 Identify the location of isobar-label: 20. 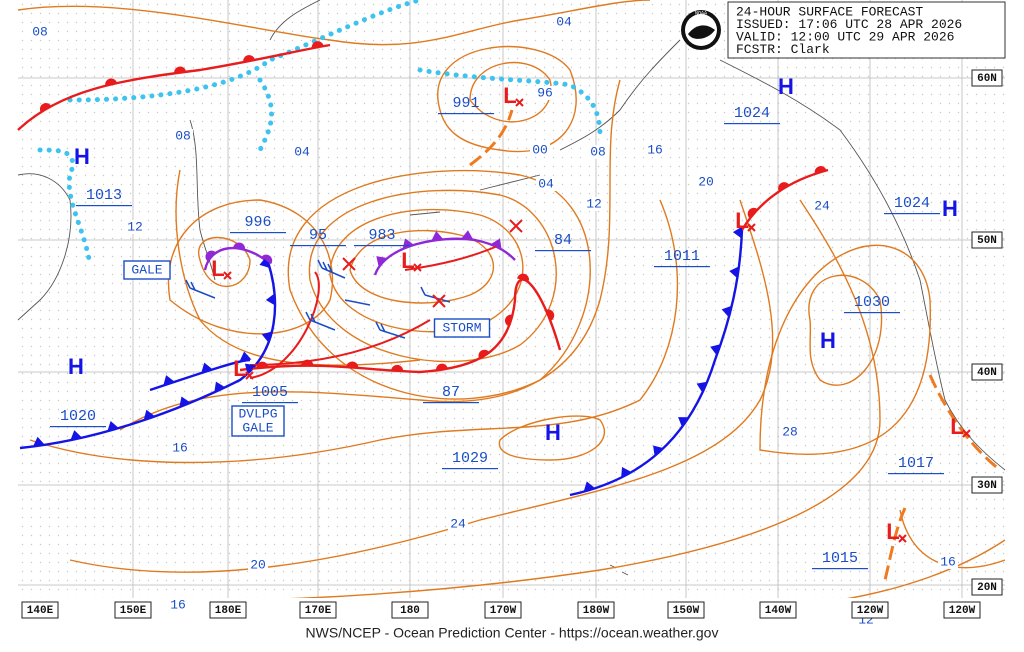
(706, 181).